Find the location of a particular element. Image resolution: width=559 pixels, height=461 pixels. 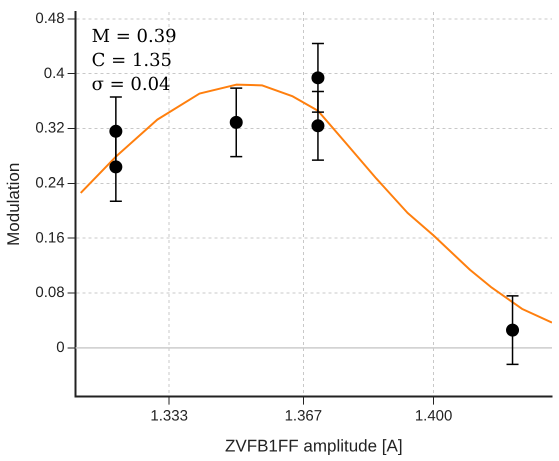

annotation: M = 0.39 is located at coordinates (134, 36).